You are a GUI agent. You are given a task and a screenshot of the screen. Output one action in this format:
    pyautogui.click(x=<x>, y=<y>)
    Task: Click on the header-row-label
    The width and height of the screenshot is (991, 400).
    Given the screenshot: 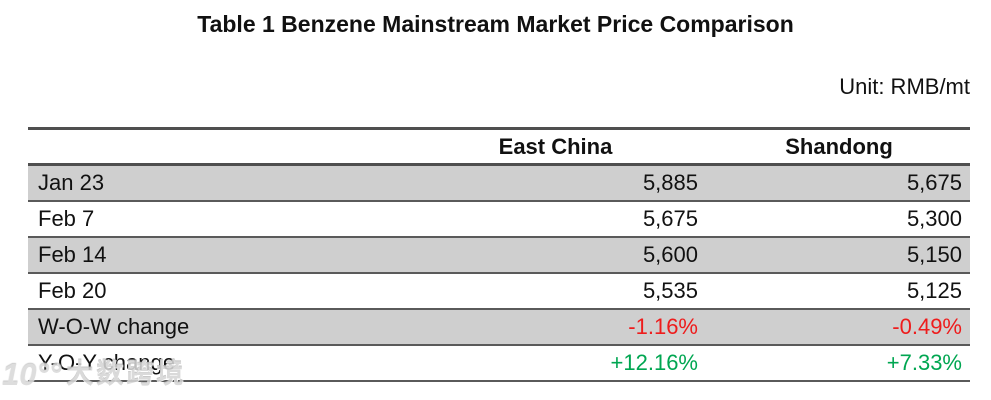 What is the action you would take?
    pyautogui.click(x=215, y=146)
    